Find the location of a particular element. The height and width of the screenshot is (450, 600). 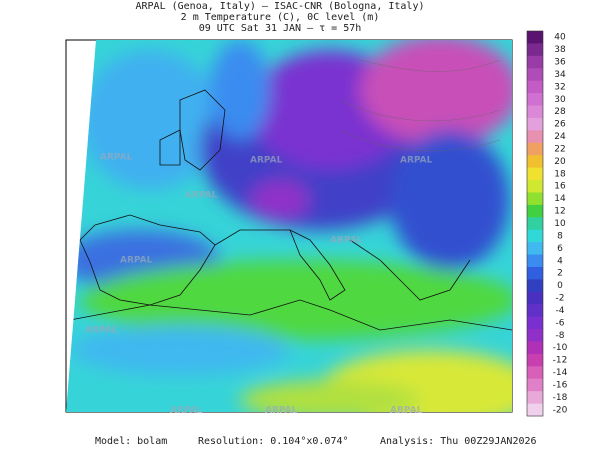

colorbar-label: -8 is located at coordinates (560, 336).